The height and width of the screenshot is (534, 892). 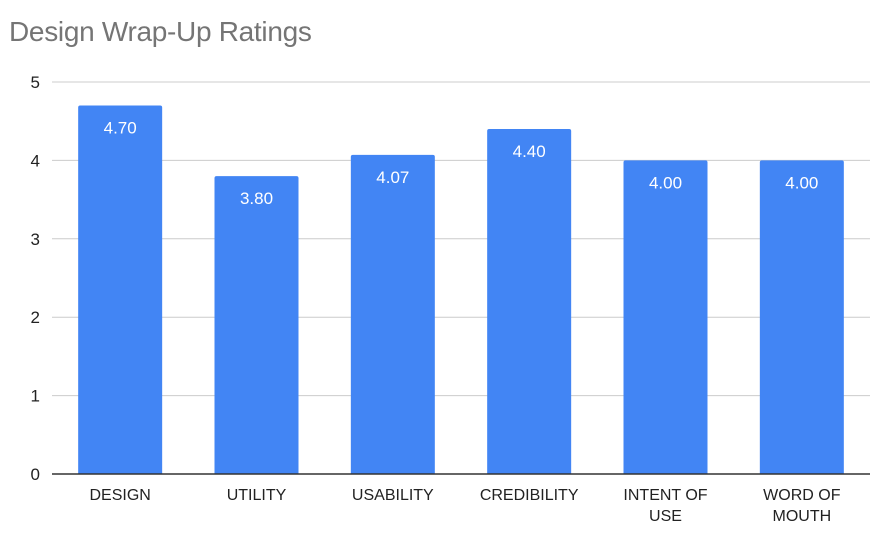 What do you see at coordinates (665, 516) in the screenshot?
I see `x-tick-label-line: USE` at bounding box center [665, 516].